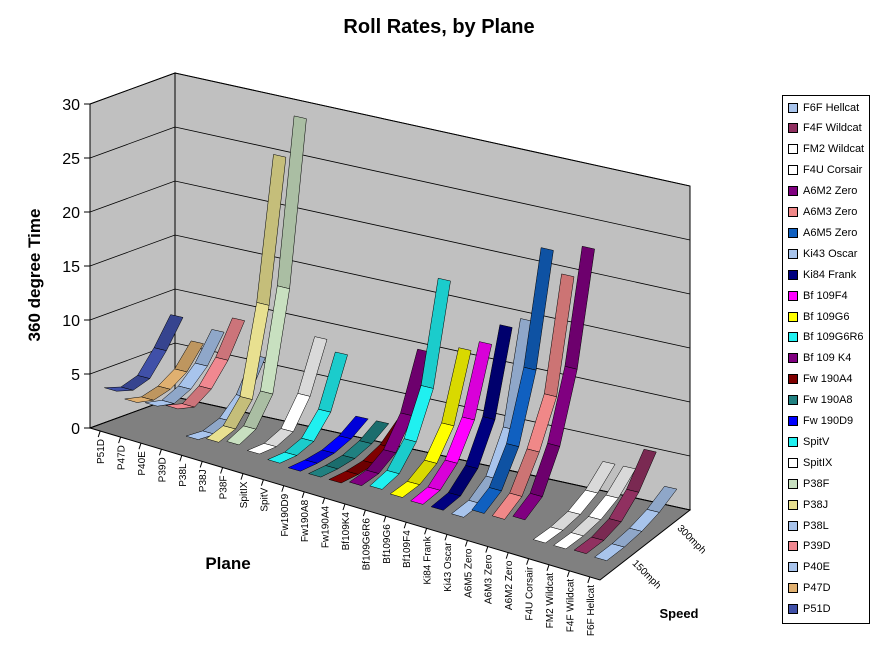  What do you see at coordinates (828, 379) in the screenshot?
I see `legend-label: Fw 190A4` at bounding box center [828, 379].